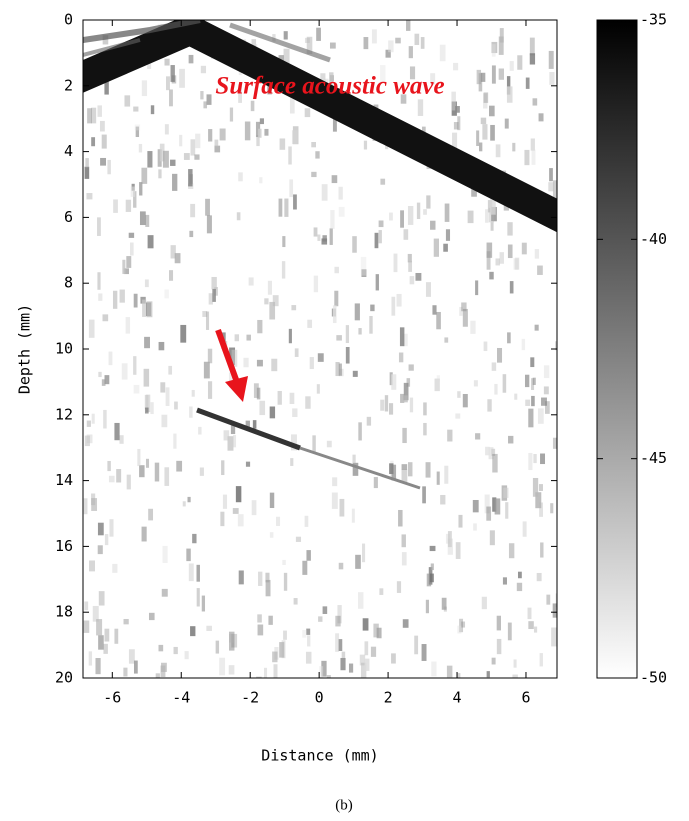 The height and width of the screenshot is (821, 689). I want to click on colorbar-tick-label: -50, so click(653, 678).